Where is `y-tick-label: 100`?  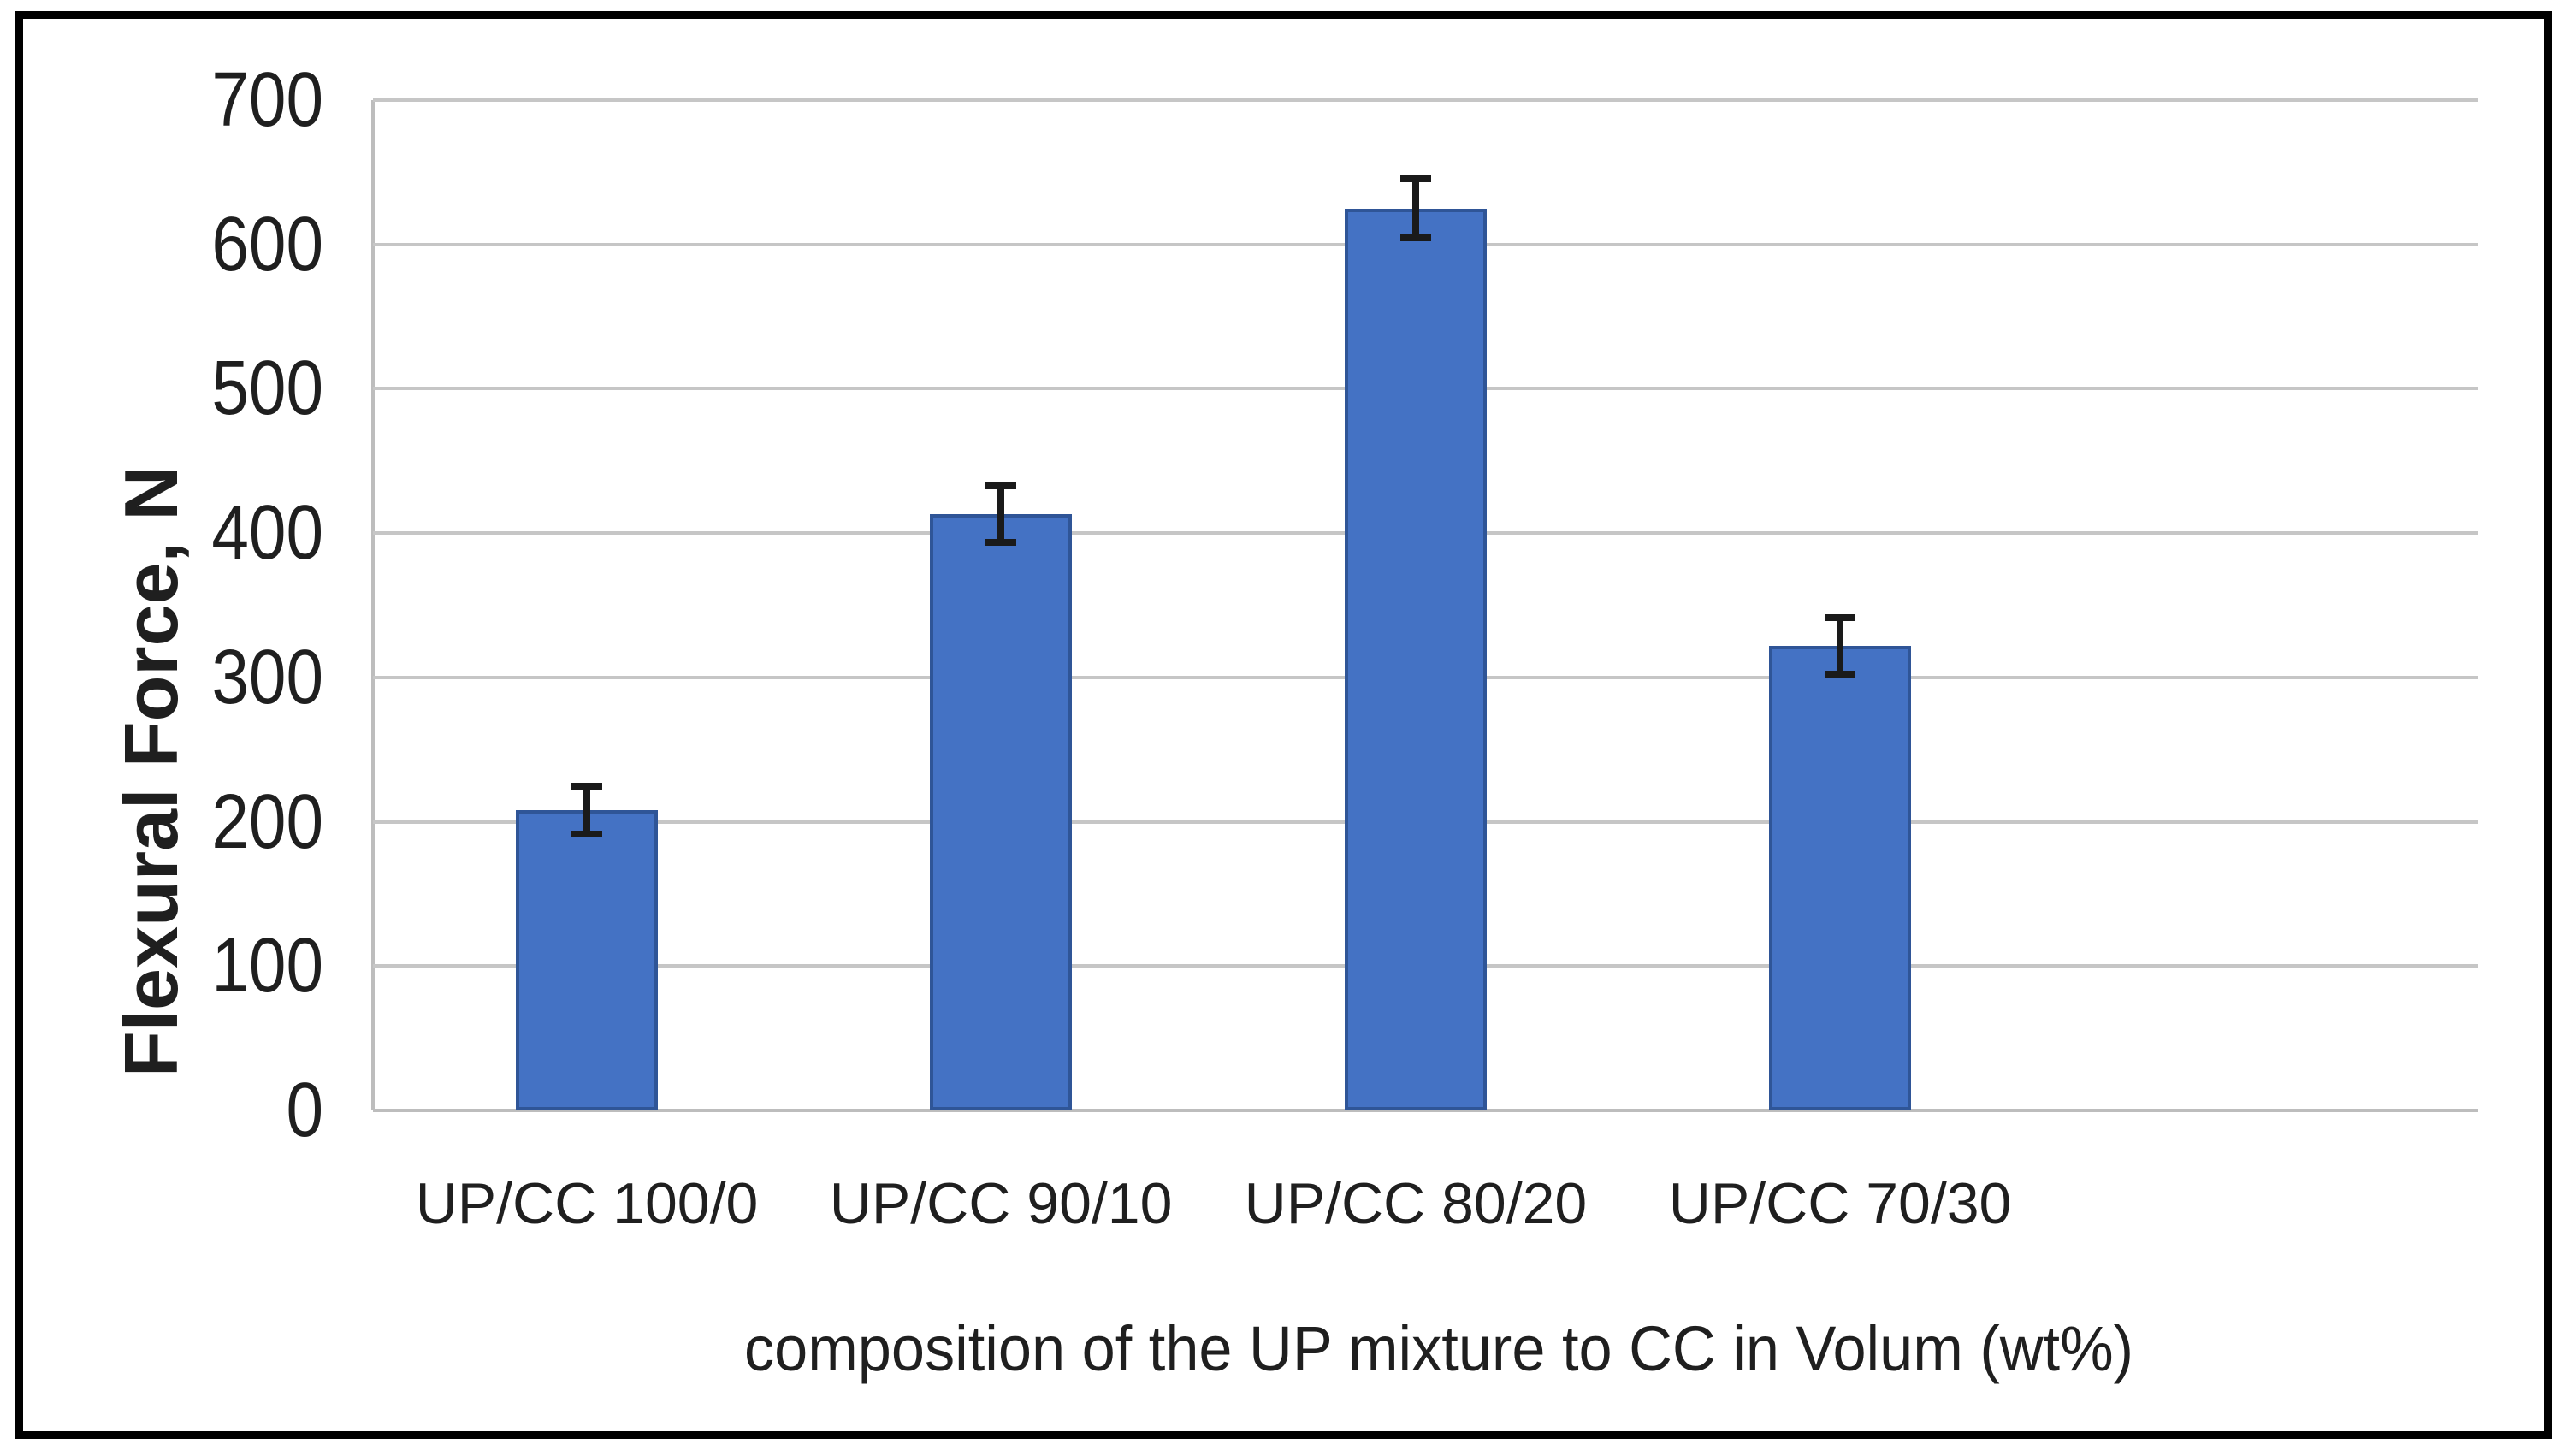 y-tick-label: 100 is located at coordinates (267, 966).